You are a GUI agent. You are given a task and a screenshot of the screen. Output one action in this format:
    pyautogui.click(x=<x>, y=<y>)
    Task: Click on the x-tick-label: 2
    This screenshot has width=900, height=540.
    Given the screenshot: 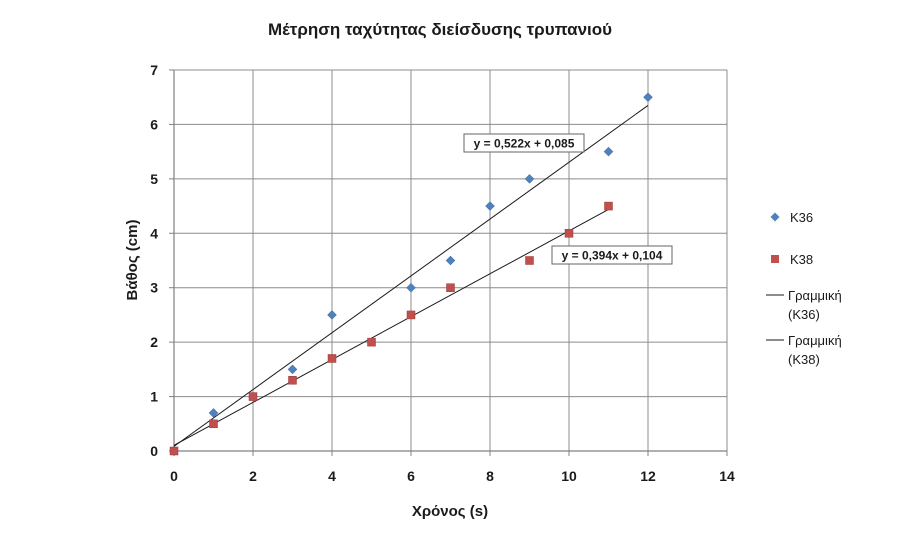 What is the action you would take?
    pyautogui.click(x=253, y=476)
    